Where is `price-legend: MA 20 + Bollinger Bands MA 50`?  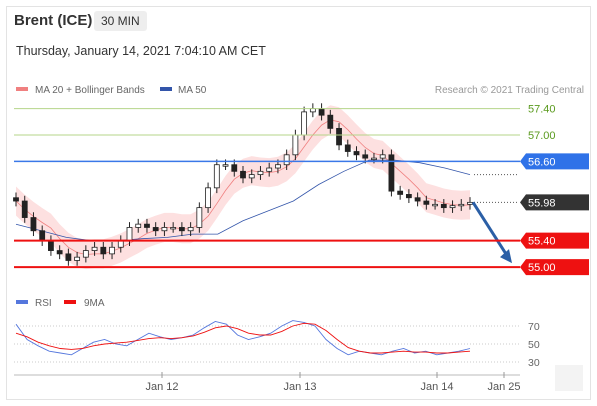 price-legend: MA 20 + Bollinger Bands MA 50 is located at coordinates (111, 90).